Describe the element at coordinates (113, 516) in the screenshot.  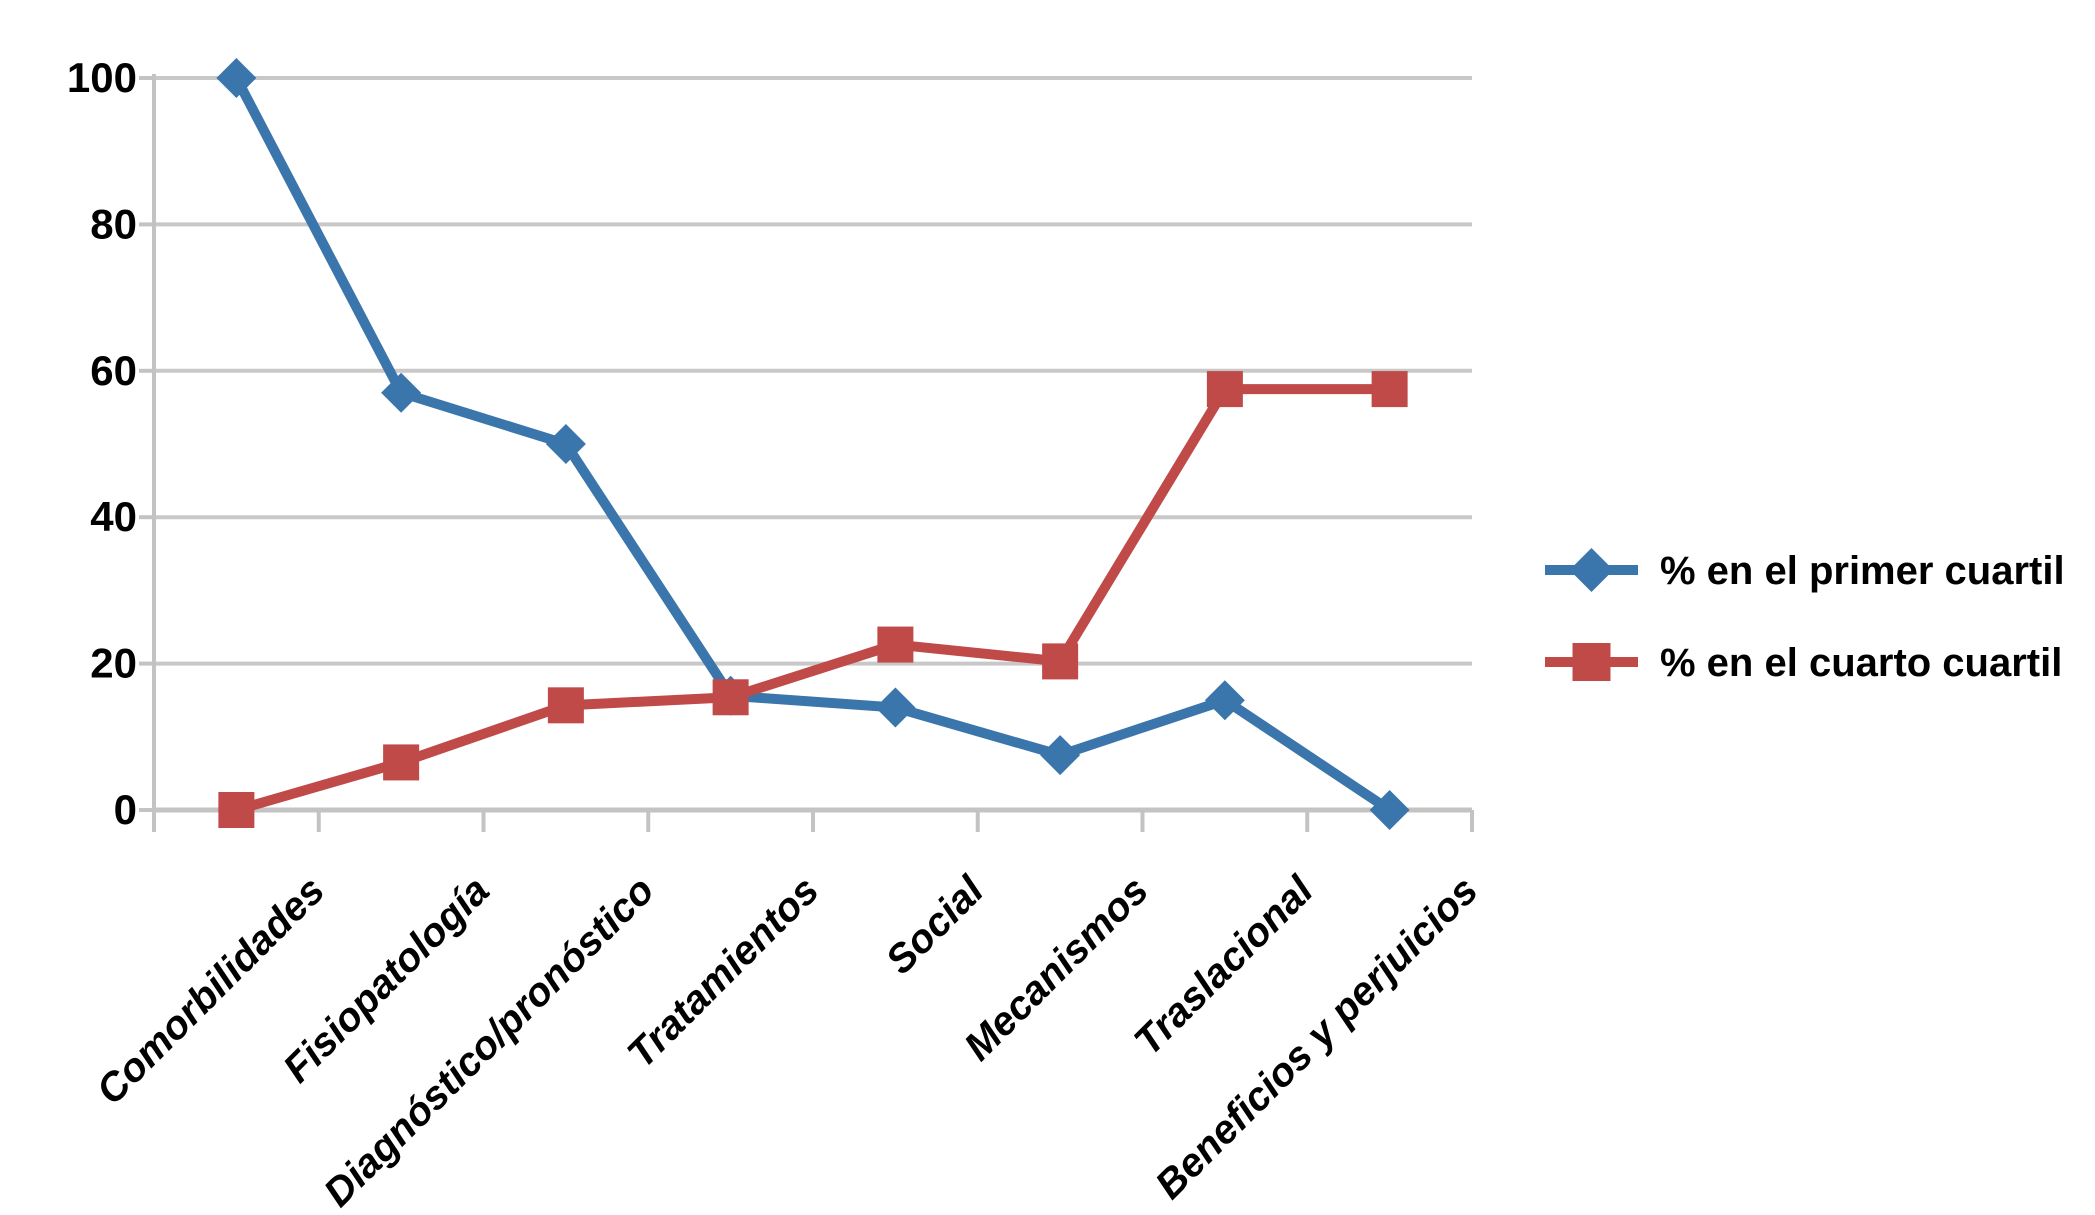
I see `y-tick-label-40: 40` at that location.